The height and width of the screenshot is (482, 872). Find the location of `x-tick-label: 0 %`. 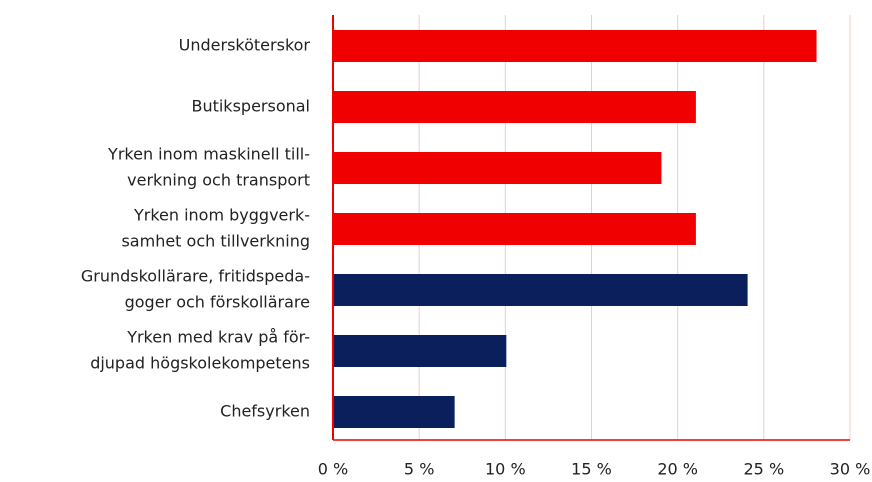

x-tick-label: 0 % is located at coordinates (333, 469).